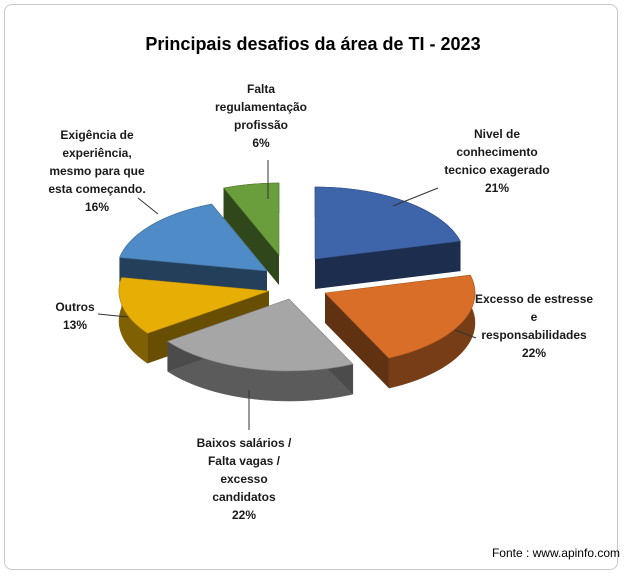 The width and height of the screenshot is (626, 578). Describe the element at coordinates (534, 335) in the screenshot. I see `slice-label-line: responsabilidades` at that location.